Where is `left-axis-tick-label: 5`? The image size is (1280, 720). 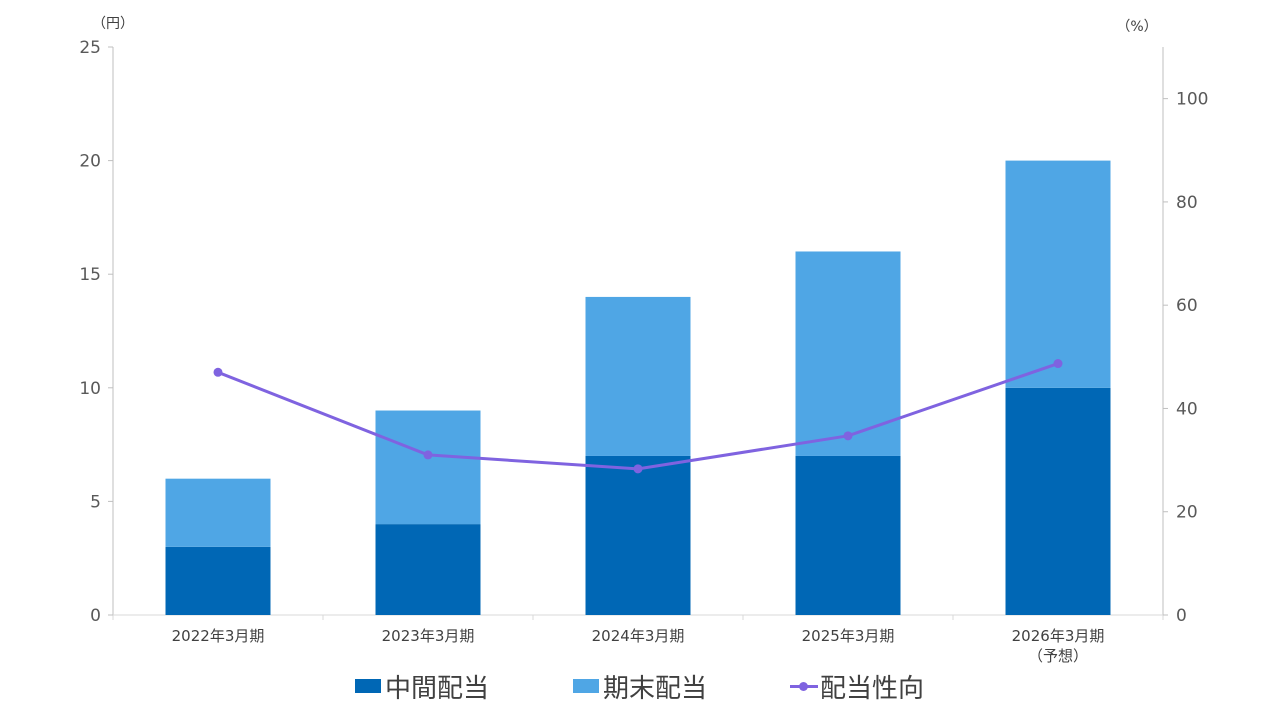 left-axis-tick-label: 5 is located at coordinates (95, 502).